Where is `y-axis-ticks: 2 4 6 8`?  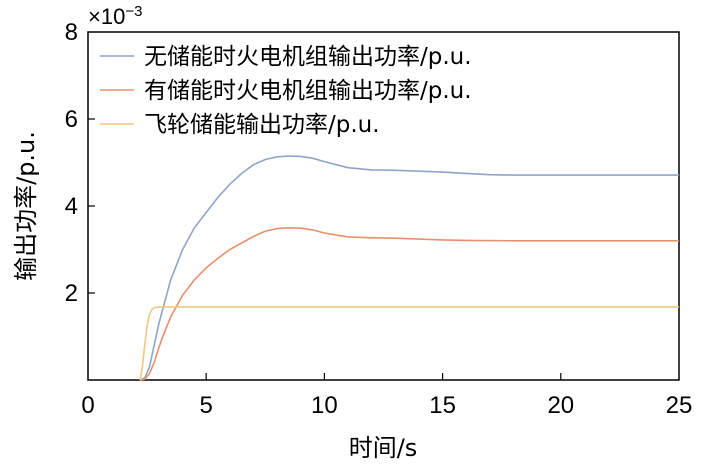 y-axis-ticks: 2 4 6 8 is located at coordinates (80, 163).